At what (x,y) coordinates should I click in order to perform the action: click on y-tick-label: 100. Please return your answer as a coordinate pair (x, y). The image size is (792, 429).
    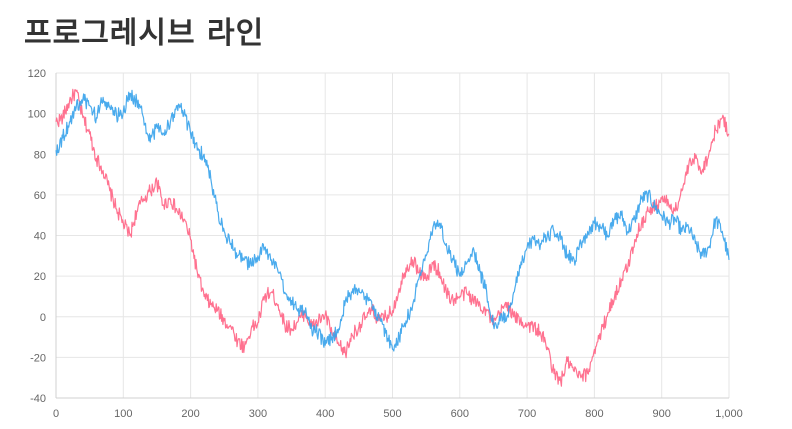
    Looking at the image, I should click on (37, 115).